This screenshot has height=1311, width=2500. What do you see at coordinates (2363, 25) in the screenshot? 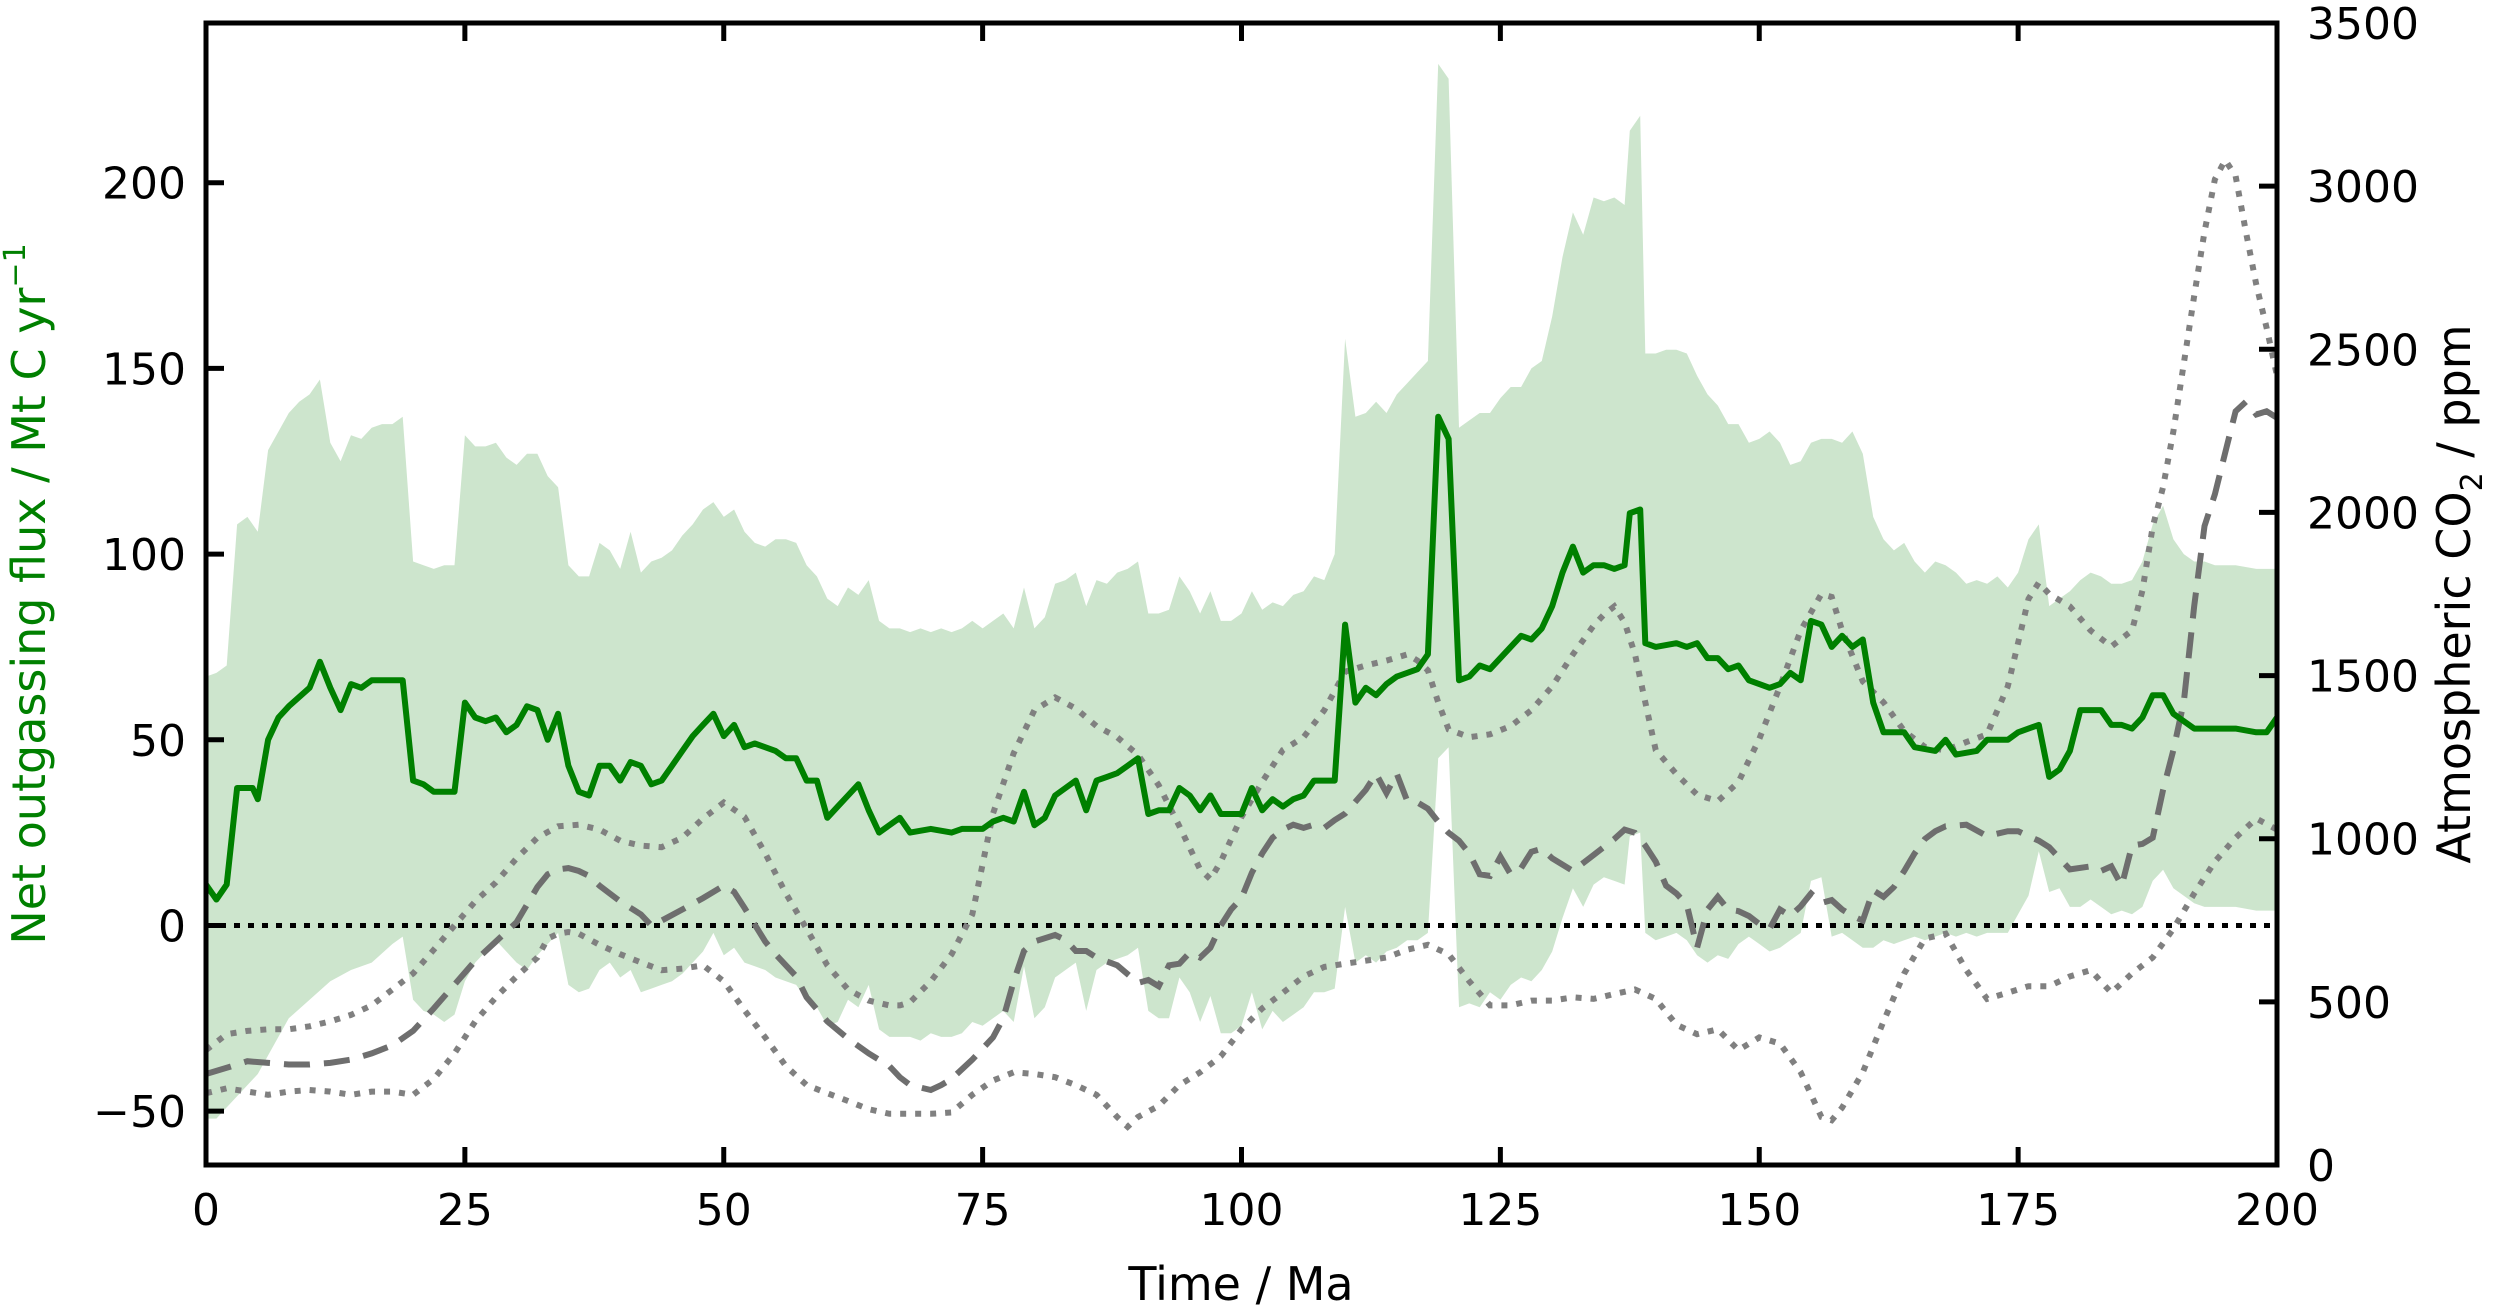
I see `y2-tick-label: 3500` at bounding box center [2363, 25].